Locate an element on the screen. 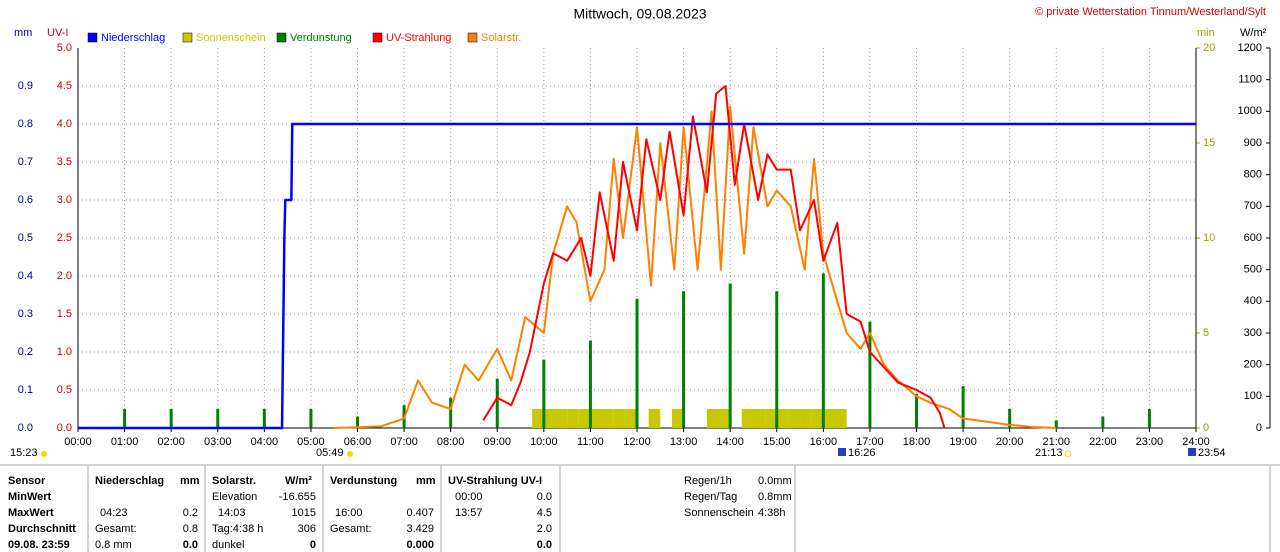  x-tick-label: 18:00 is located at coordinates (917, 442).